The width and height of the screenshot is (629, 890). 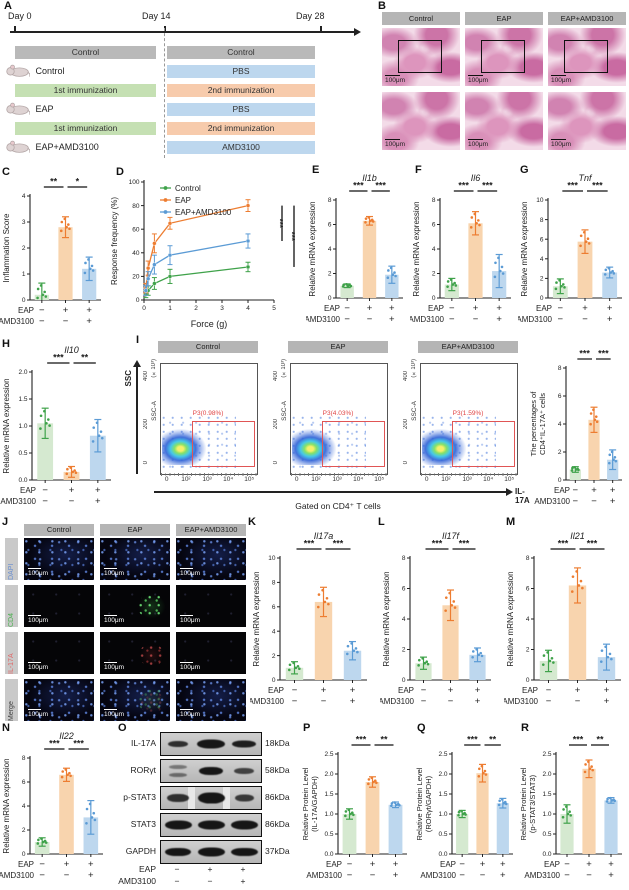 I want to click on day0-tick, so click(x=15, y=29).